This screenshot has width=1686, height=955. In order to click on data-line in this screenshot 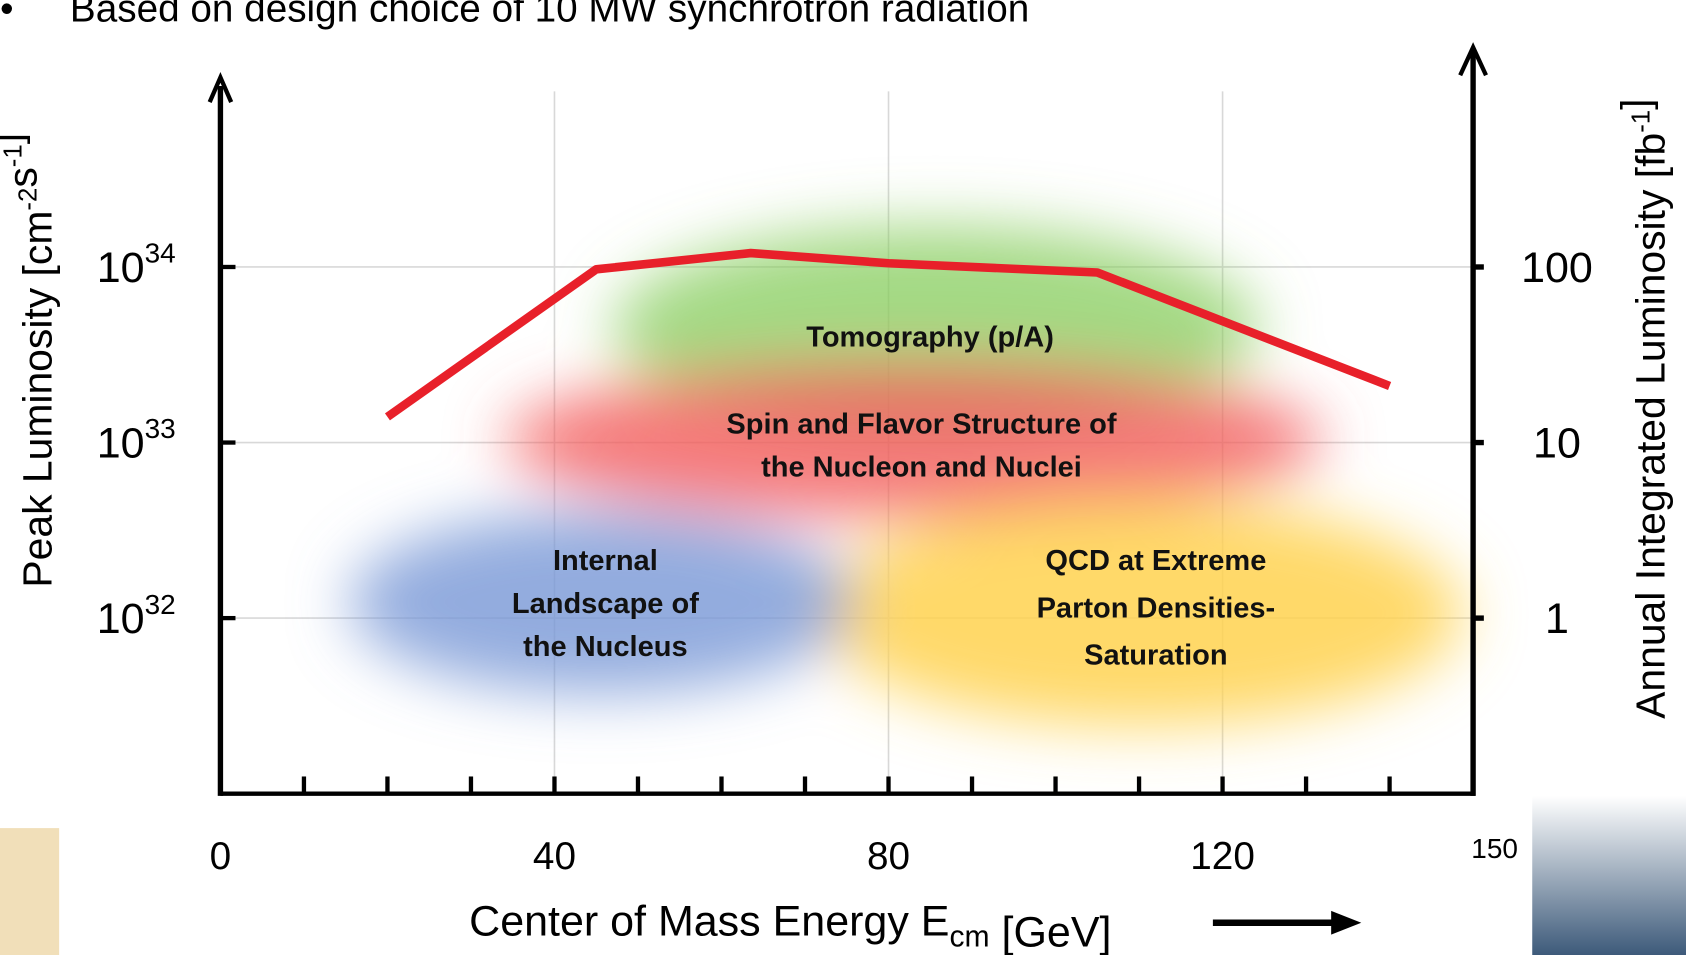, I will do `click(888, 334)`.